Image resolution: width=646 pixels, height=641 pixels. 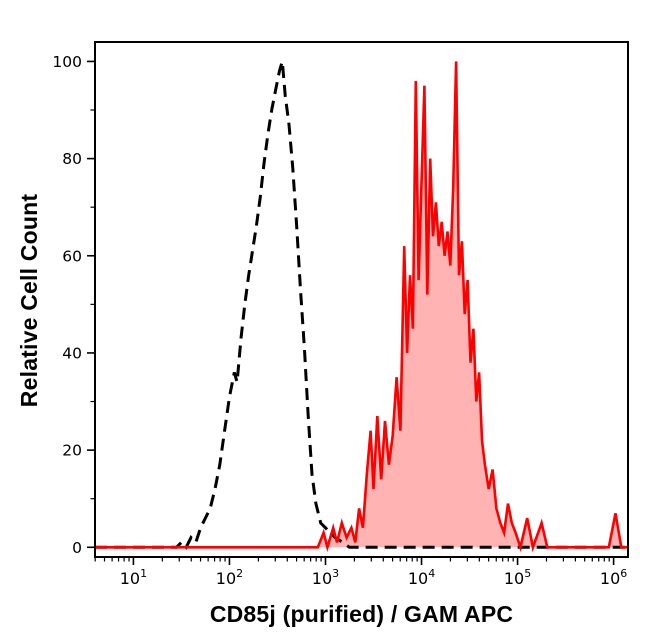 I want to click on x-tick-label: 10⁵, so click(x=517, y=577).